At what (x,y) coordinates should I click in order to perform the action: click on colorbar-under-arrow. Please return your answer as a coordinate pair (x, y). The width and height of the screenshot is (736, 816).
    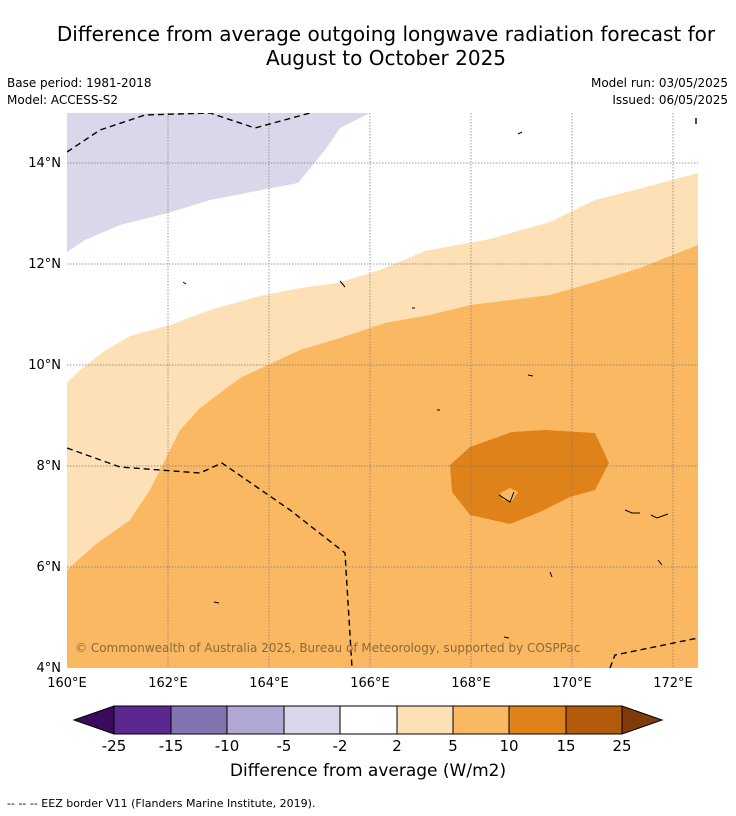
    Looking at the image, I should click on (94, 720).